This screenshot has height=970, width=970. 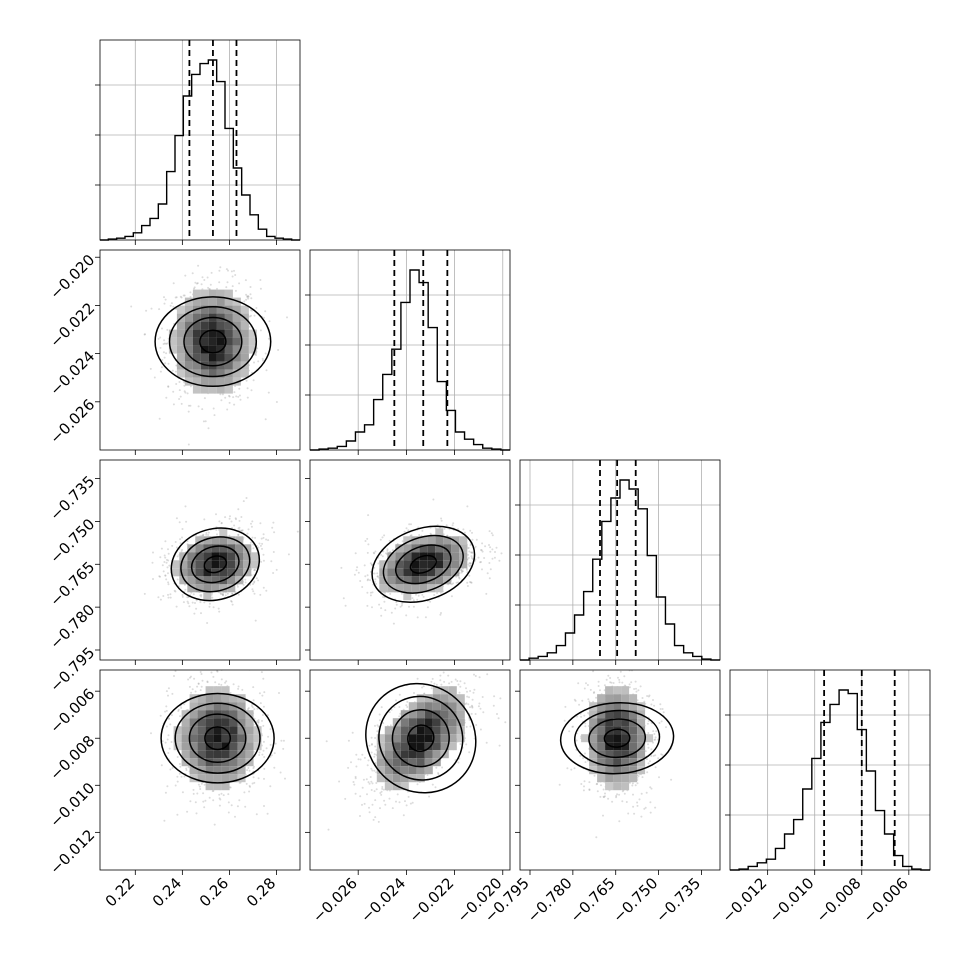 I want to click on contour-line, so click(x=218, y=738).